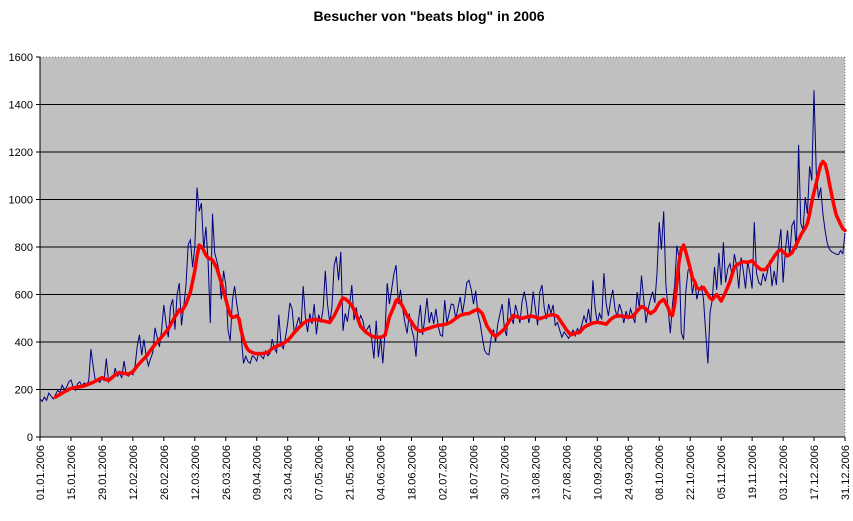  I want to click on x-axis-label: 26.02.2006, so click(165, 472).